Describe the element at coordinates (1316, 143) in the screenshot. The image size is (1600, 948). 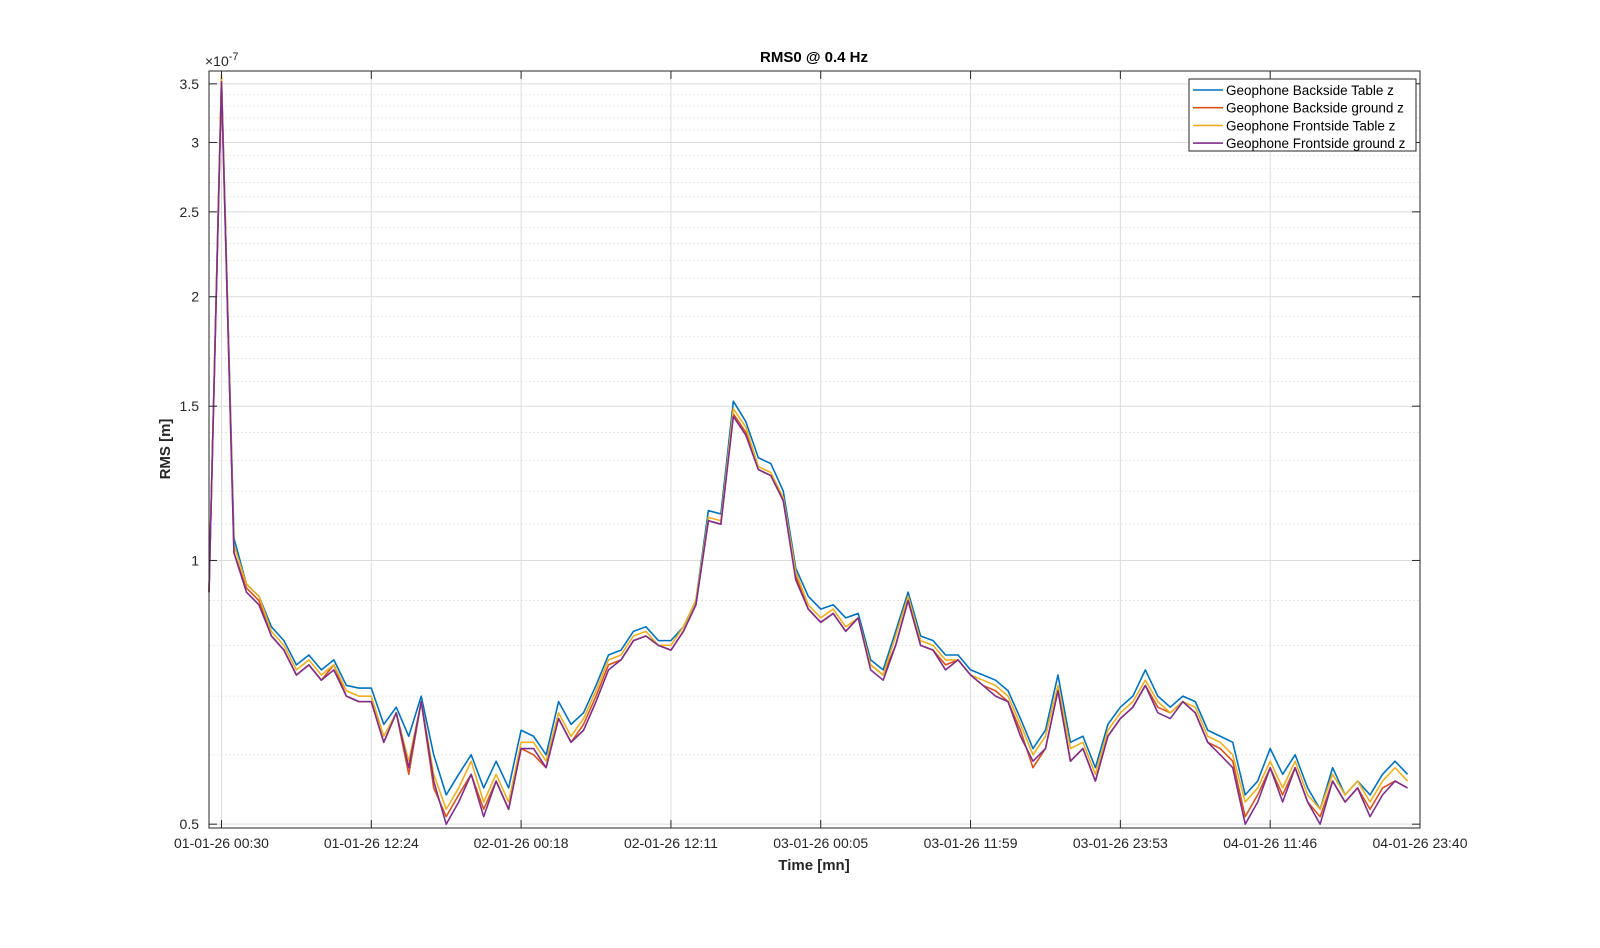
I see `legend-label: Geophone Frontside ground z` at that location.